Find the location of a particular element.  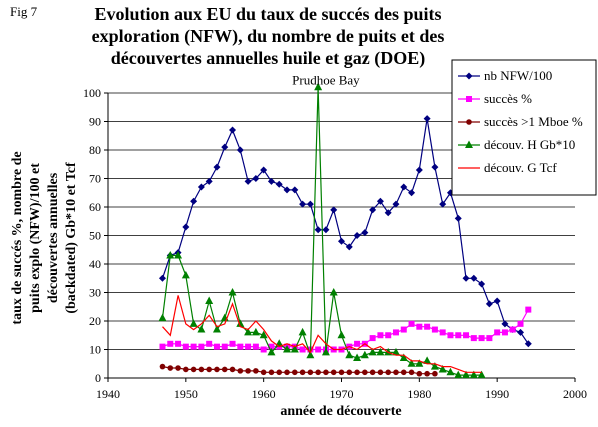

figure-label: Fig 7 is located at coordinates (24, 11).